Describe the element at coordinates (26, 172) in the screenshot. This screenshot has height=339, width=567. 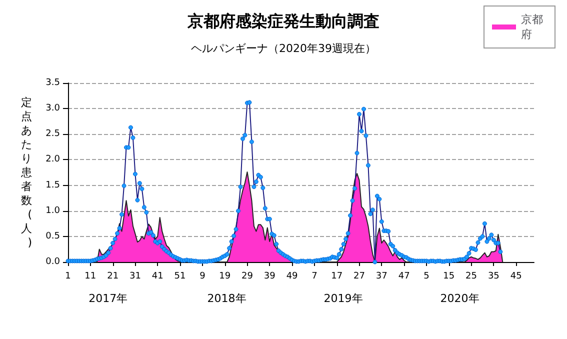
I see `text: 定点あたり患者数(人)` at that location.